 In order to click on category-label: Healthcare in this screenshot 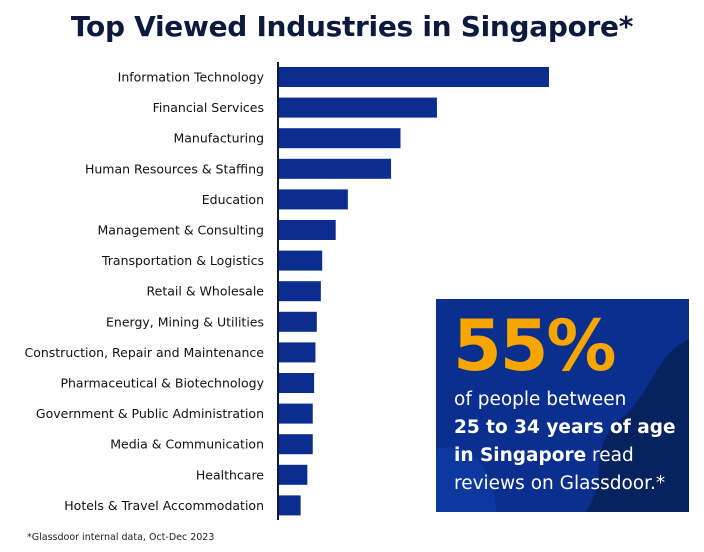, I will do `click(230, 474)`.